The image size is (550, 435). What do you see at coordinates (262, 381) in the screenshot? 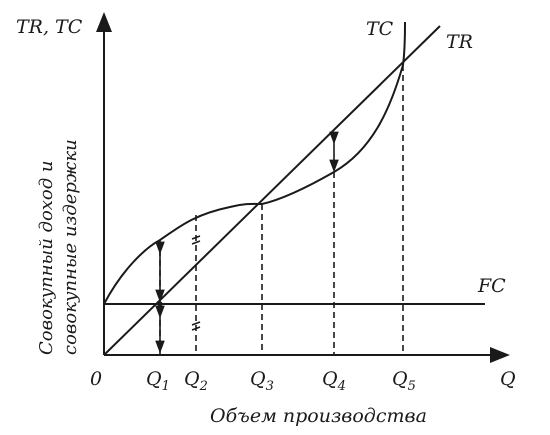
I see `q3-label: Q3` at bounding box center [262, 381].